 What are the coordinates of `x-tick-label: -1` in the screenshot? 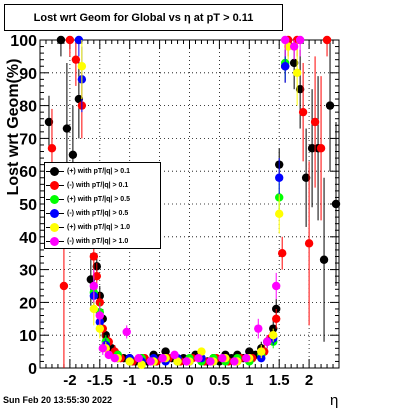 It's located at (129, 380).